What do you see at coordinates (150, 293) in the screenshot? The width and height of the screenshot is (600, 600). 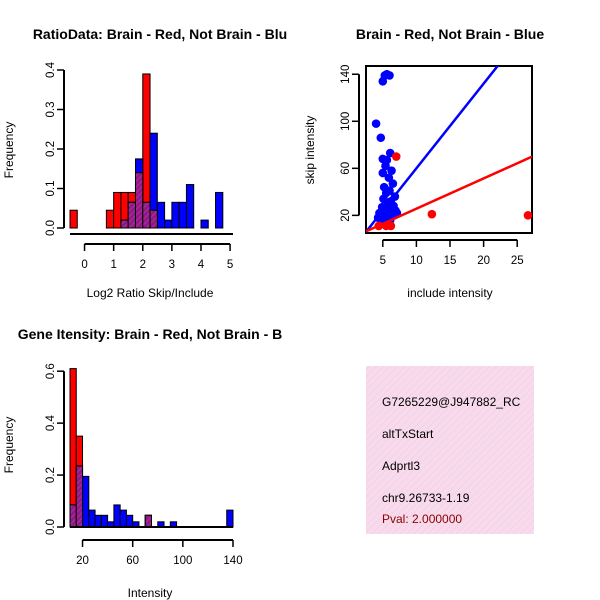 I see `ratio-histogram-x-label: Log2 Ratio Skip/Include` at bounding box center [150, 293].